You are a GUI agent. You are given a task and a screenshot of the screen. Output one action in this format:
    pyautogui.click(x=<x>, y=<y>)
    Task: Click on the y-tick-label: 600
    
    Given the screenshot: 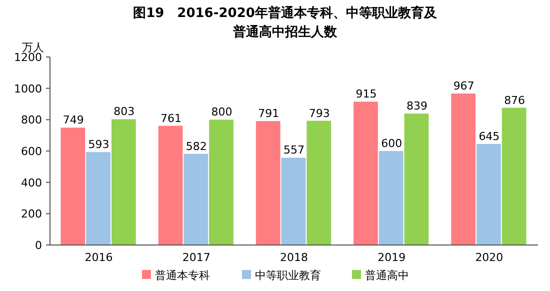 What is the action you would take?
    pyautogui.click(x=31, y=151)
    